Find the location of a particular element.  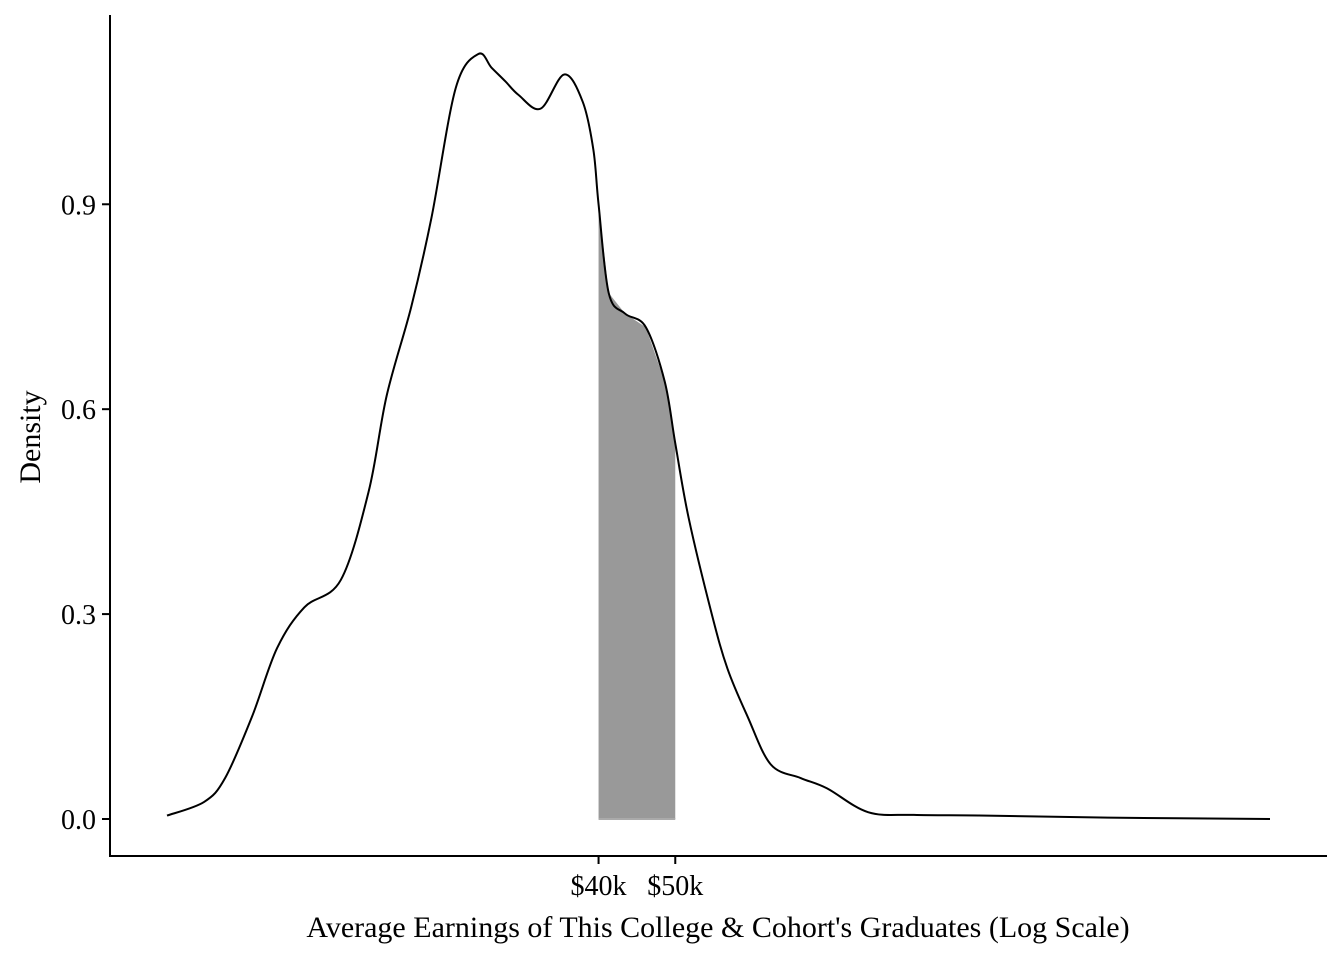

x-tick-label: $40k is located at coordinates (599, 886).